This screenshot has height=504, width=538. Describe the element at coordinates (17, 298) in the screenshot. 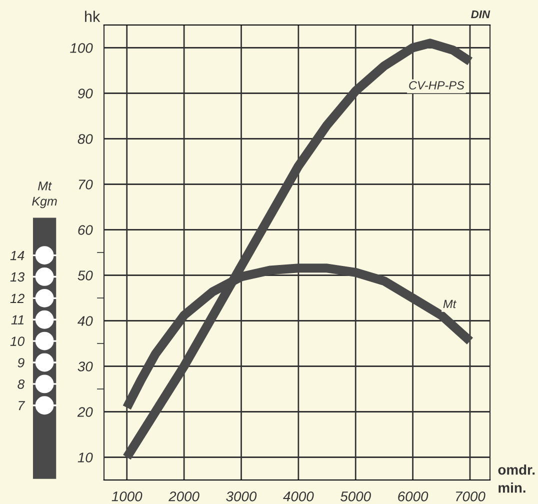

I see `y2-tick-label: 12` at that location.